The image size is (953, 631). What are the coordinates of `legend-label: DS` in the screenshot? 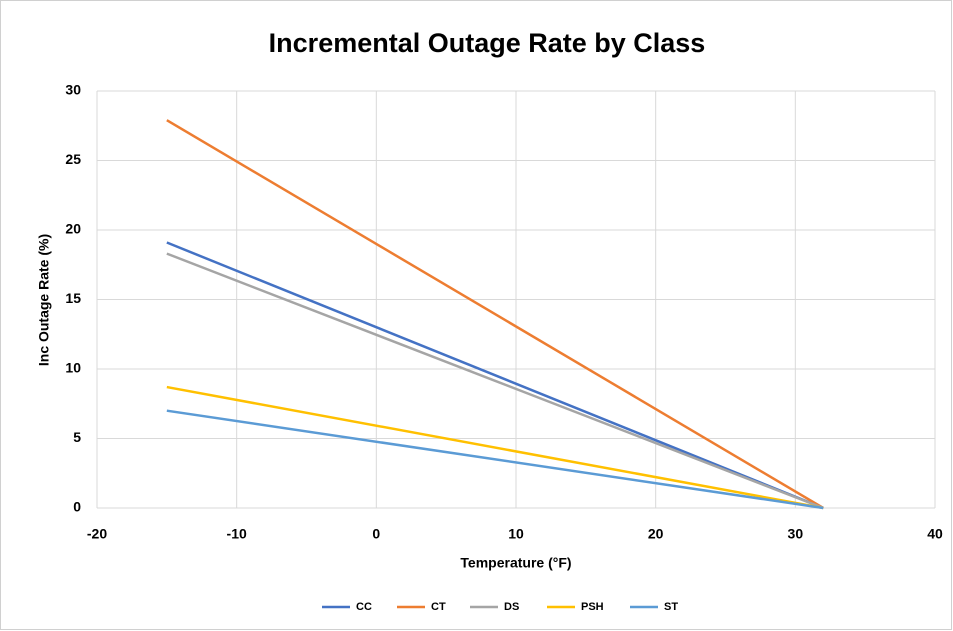 It's located at (511, 607).